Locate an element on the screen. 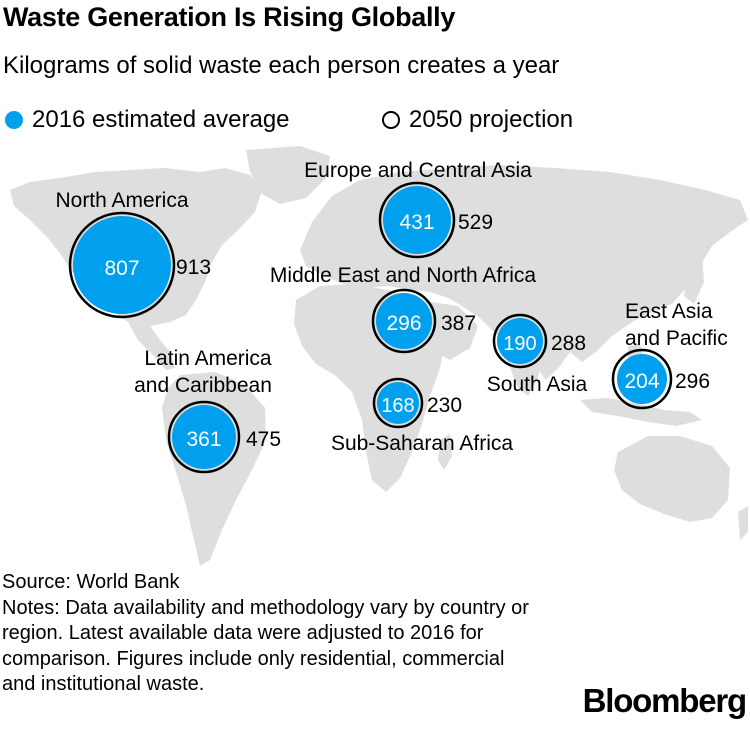  label-europe: Europe and Central Asia is located at coordinates (418, 170).